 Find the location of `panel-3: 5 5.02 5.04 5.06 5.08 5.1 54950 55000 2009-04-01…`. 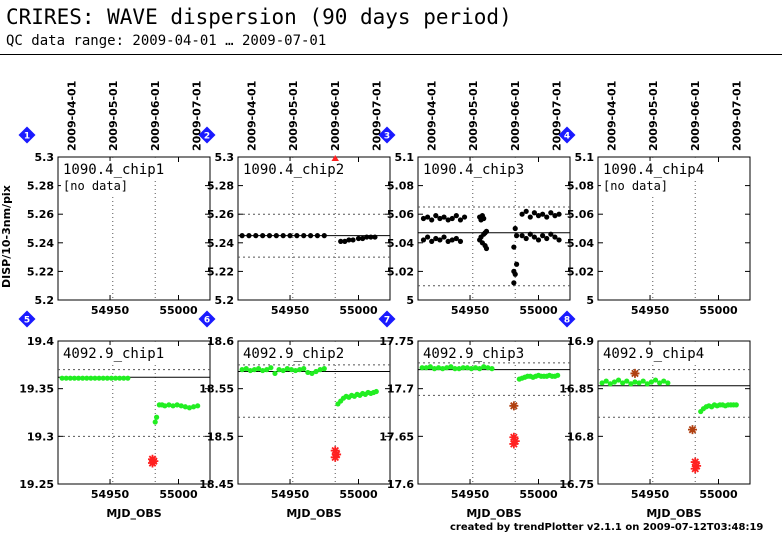

panel-3: 5 5.02 5.04 5.06 5.08 5.1 54950 55000 2009-04-01… is located at coordinates (474, 199).